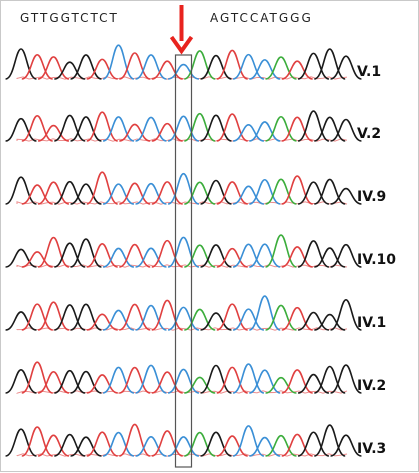 The width and height of the screenshot is (419, 473). Describe the element at coordinates (261, 18) in the screenshot. I see `sequence-right: AGTCCATGGG` at that location.